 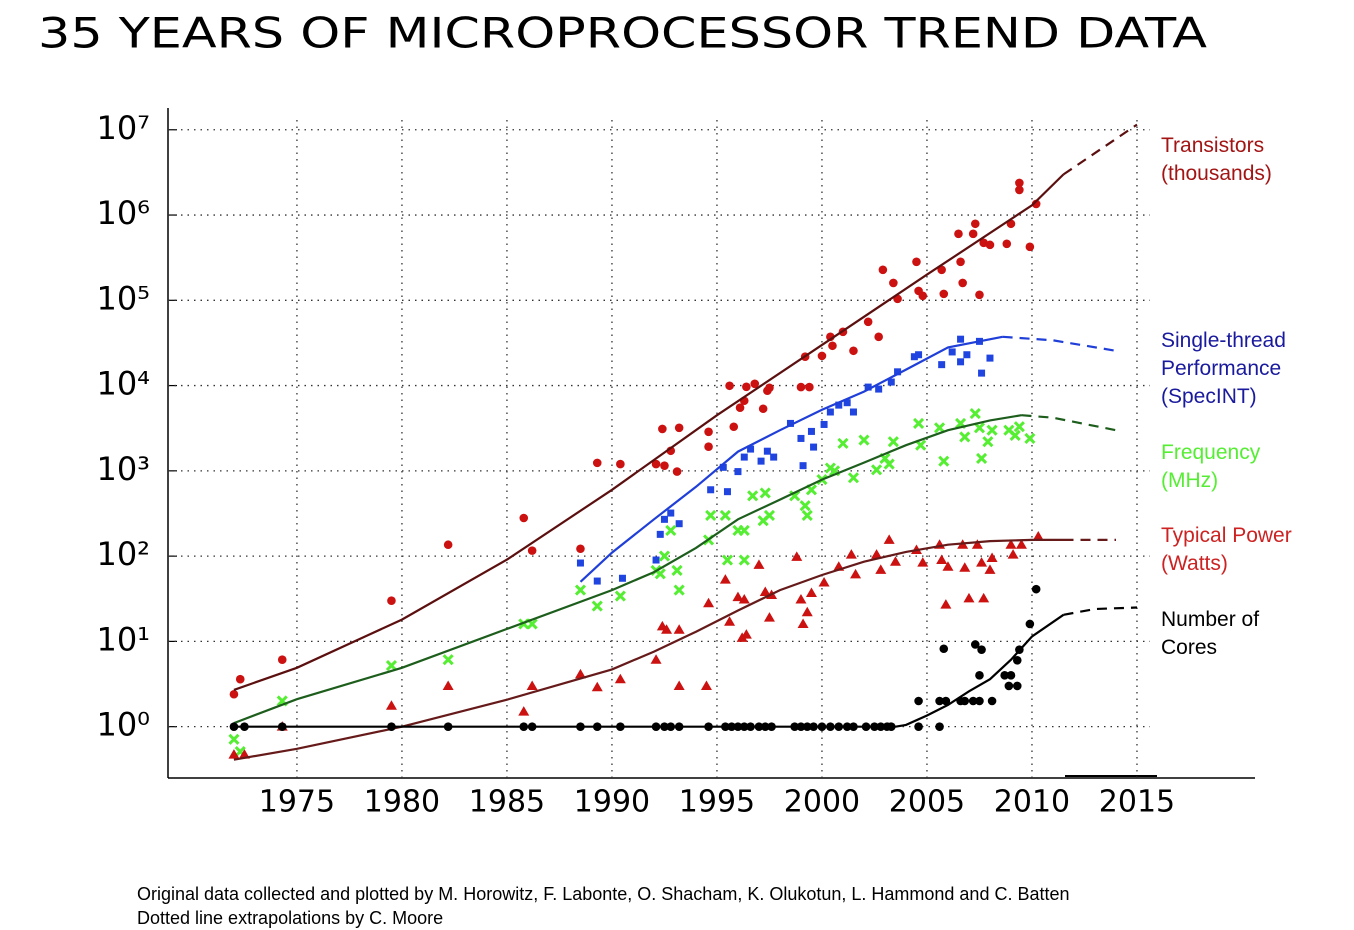 I want to click on x-tick-label: 1995, so click(x=717, y=802).